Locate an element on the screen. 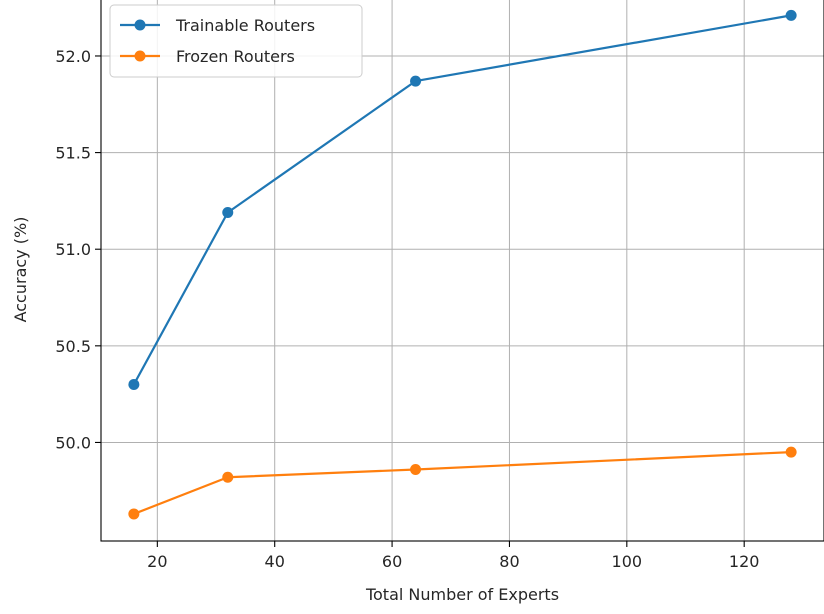 The image size is (824, 614). legend-box is located at coordinates (236, 41).